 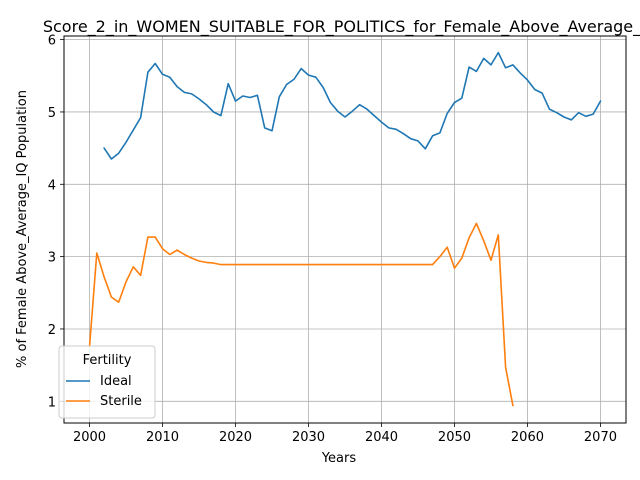 What do you see at coordinates (107, 360) in the screenshot?
I see `legend-title: Fertility` at bounding box center [107, 360].